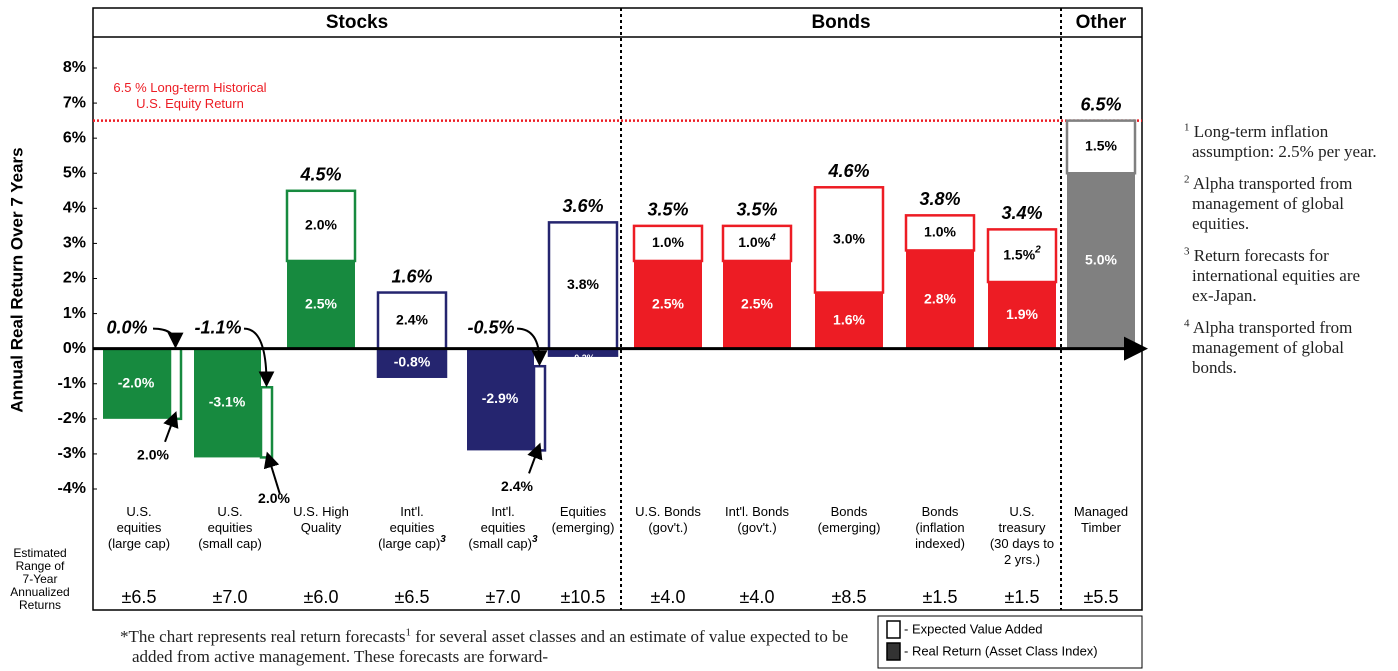 The width and height of the screenshot is (1398, 671). What do you see at coordinates (582, 206) in the screenshot?
I see `total-label: 3.6%` at bounding box center [582, 206].